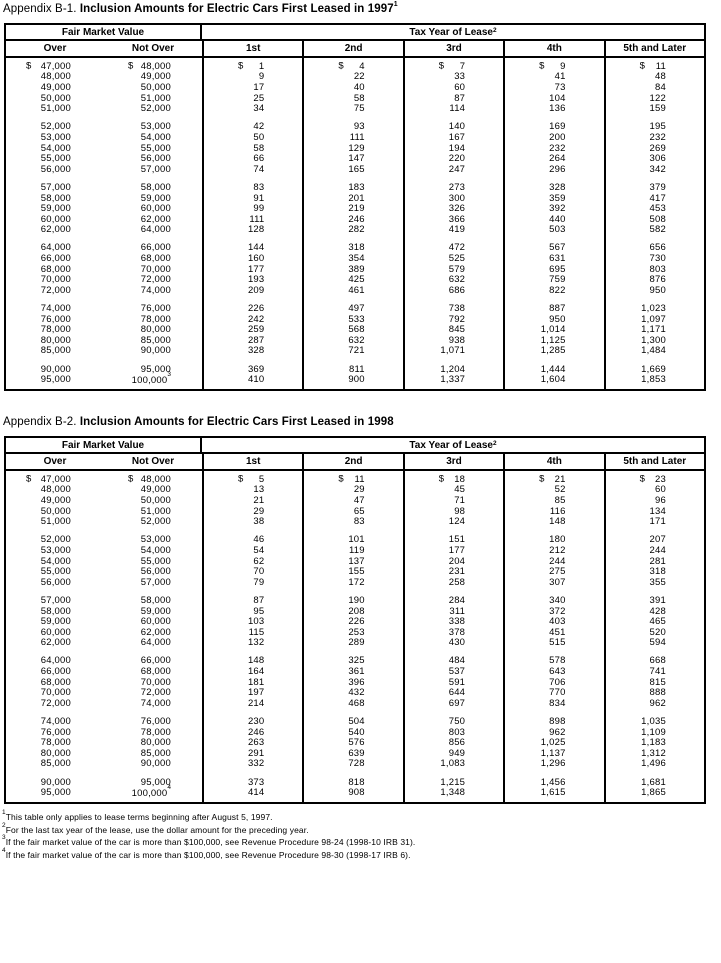 This screenshot has height=963, width=721. What do you see at coordinates (252, 792) in the screenshot?
I see `table-cell: 414` at bounding box center [252, 792].